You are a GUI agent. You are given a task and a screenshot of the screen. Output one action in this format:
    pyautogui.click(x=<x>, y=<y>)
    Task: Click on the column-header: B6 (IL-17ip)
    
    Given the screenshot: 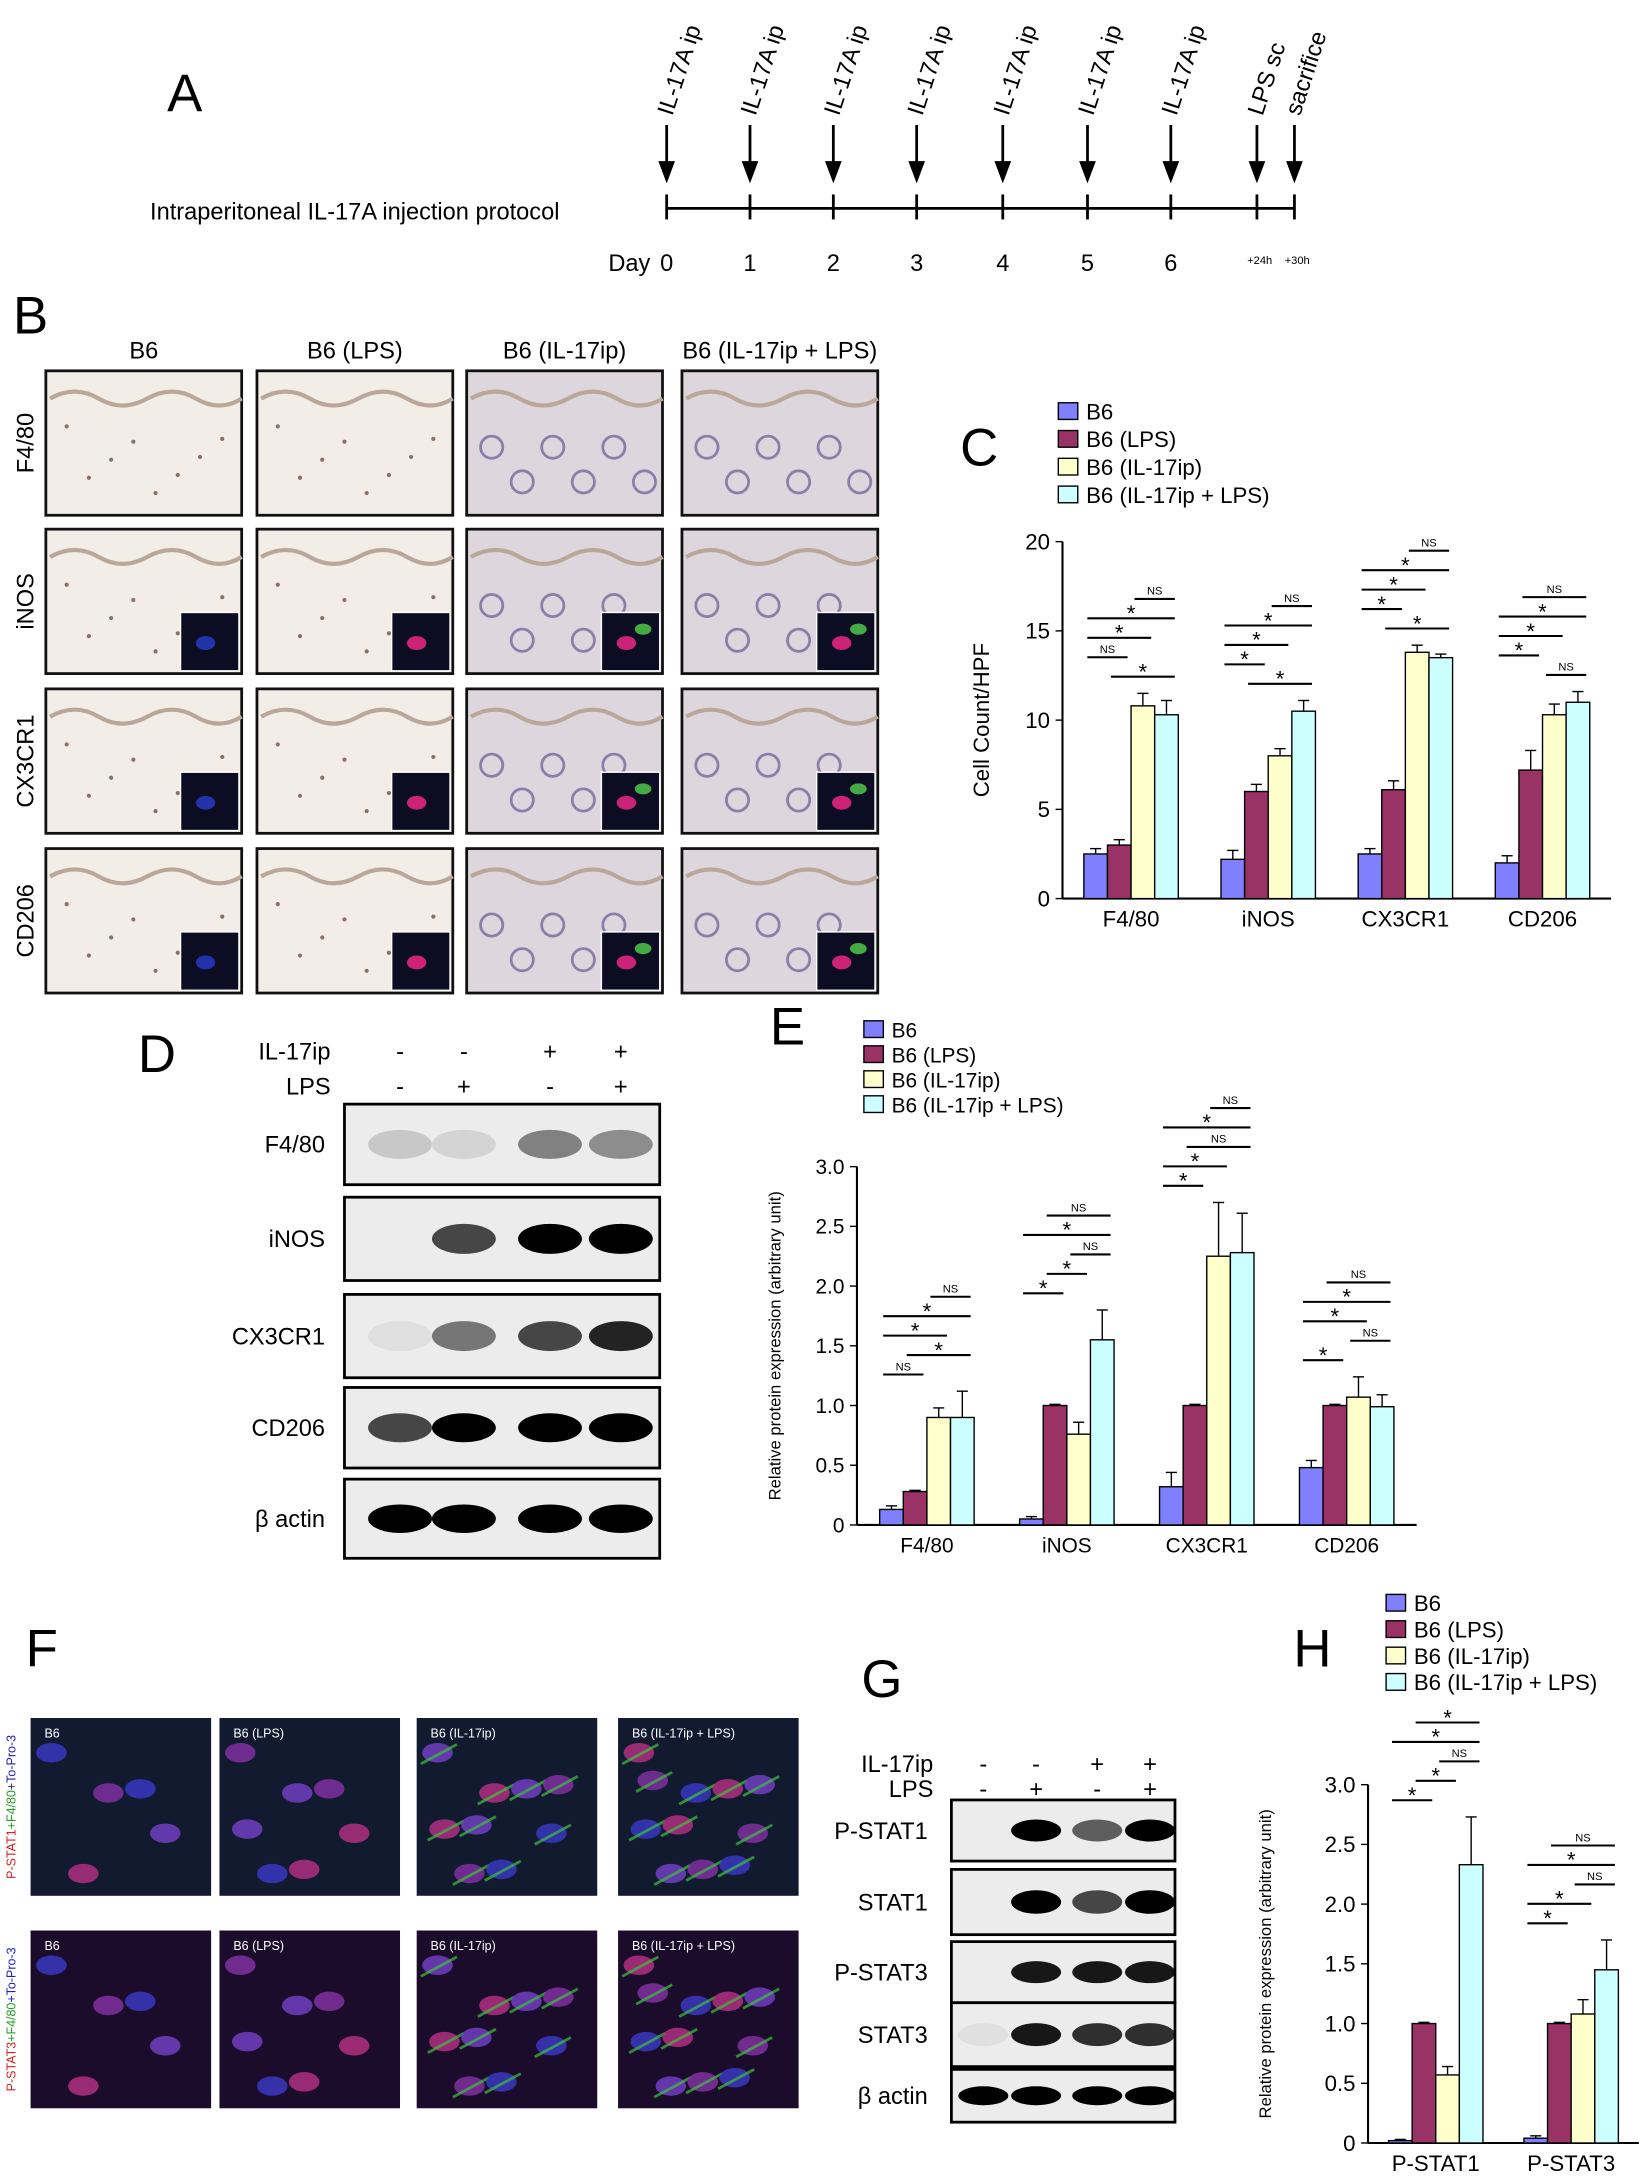 What is the action you would take?
    pyautogui.click(x=564, y=351)
    